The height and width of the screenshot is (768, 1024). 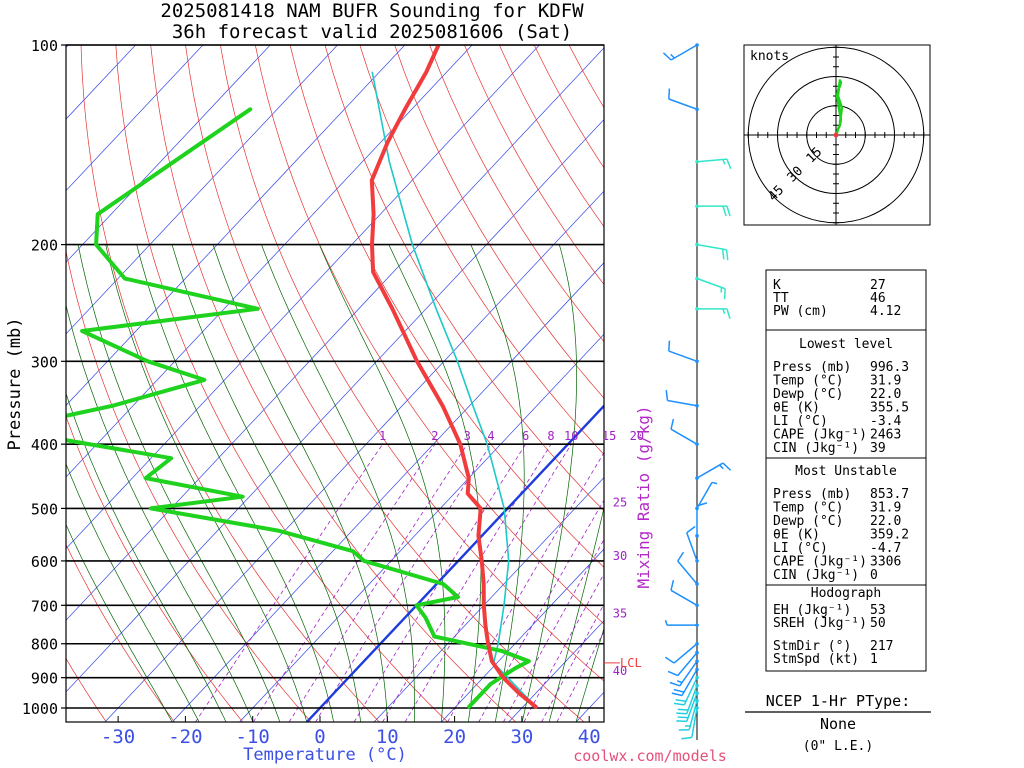 I want to click on index-value: 359.2, so click(x=889, y=535).